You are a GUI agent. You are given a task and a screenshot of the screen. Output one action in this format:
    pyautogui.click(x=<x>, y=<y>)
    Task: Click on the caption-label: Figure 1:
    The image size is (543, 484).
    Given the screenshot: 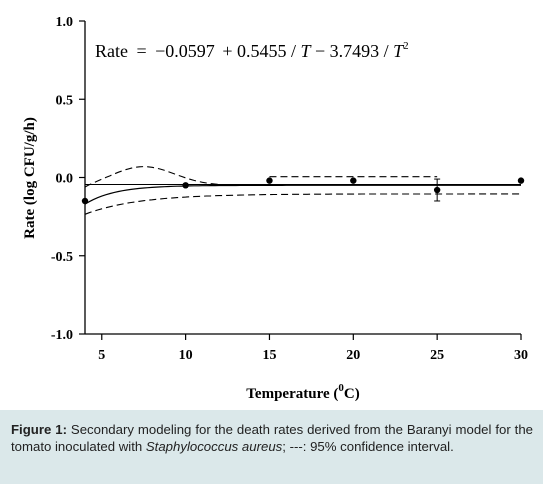 What is the action you would take?
    pyautogui.click(x=39, y=429)
    